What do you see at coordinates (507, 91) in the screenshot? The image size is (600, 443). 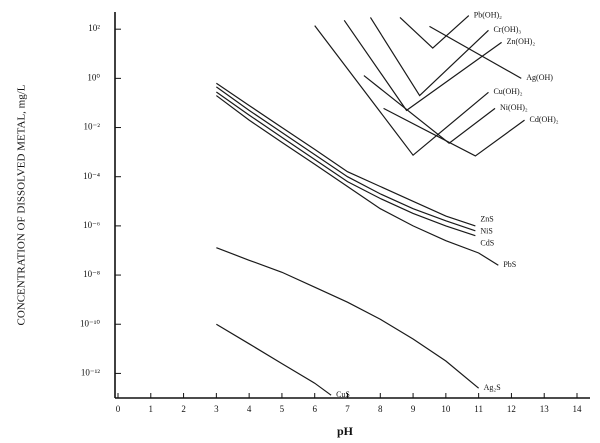 I see `series-label: Cu(OH)₂` at bounding box center [507, 91].